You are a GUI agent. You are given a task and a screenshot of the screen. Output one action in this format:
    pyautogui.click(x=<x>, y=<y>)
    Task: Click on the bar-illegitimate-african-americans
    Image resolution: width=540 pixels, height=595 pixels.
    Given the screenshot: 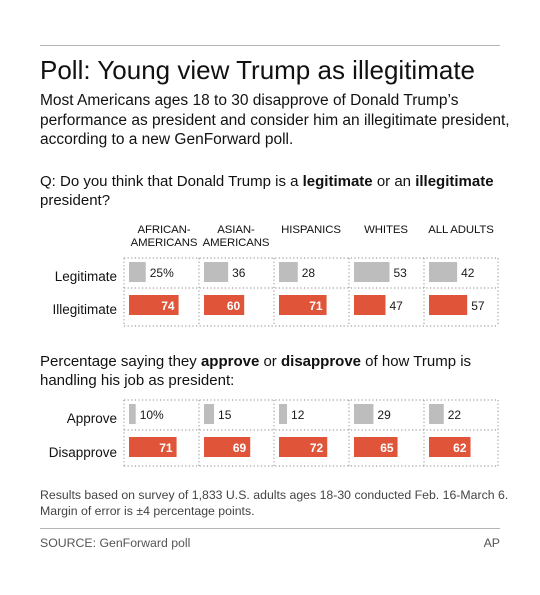 What is the action you would take?
    pyautogui.click(x=154, y=305)
    